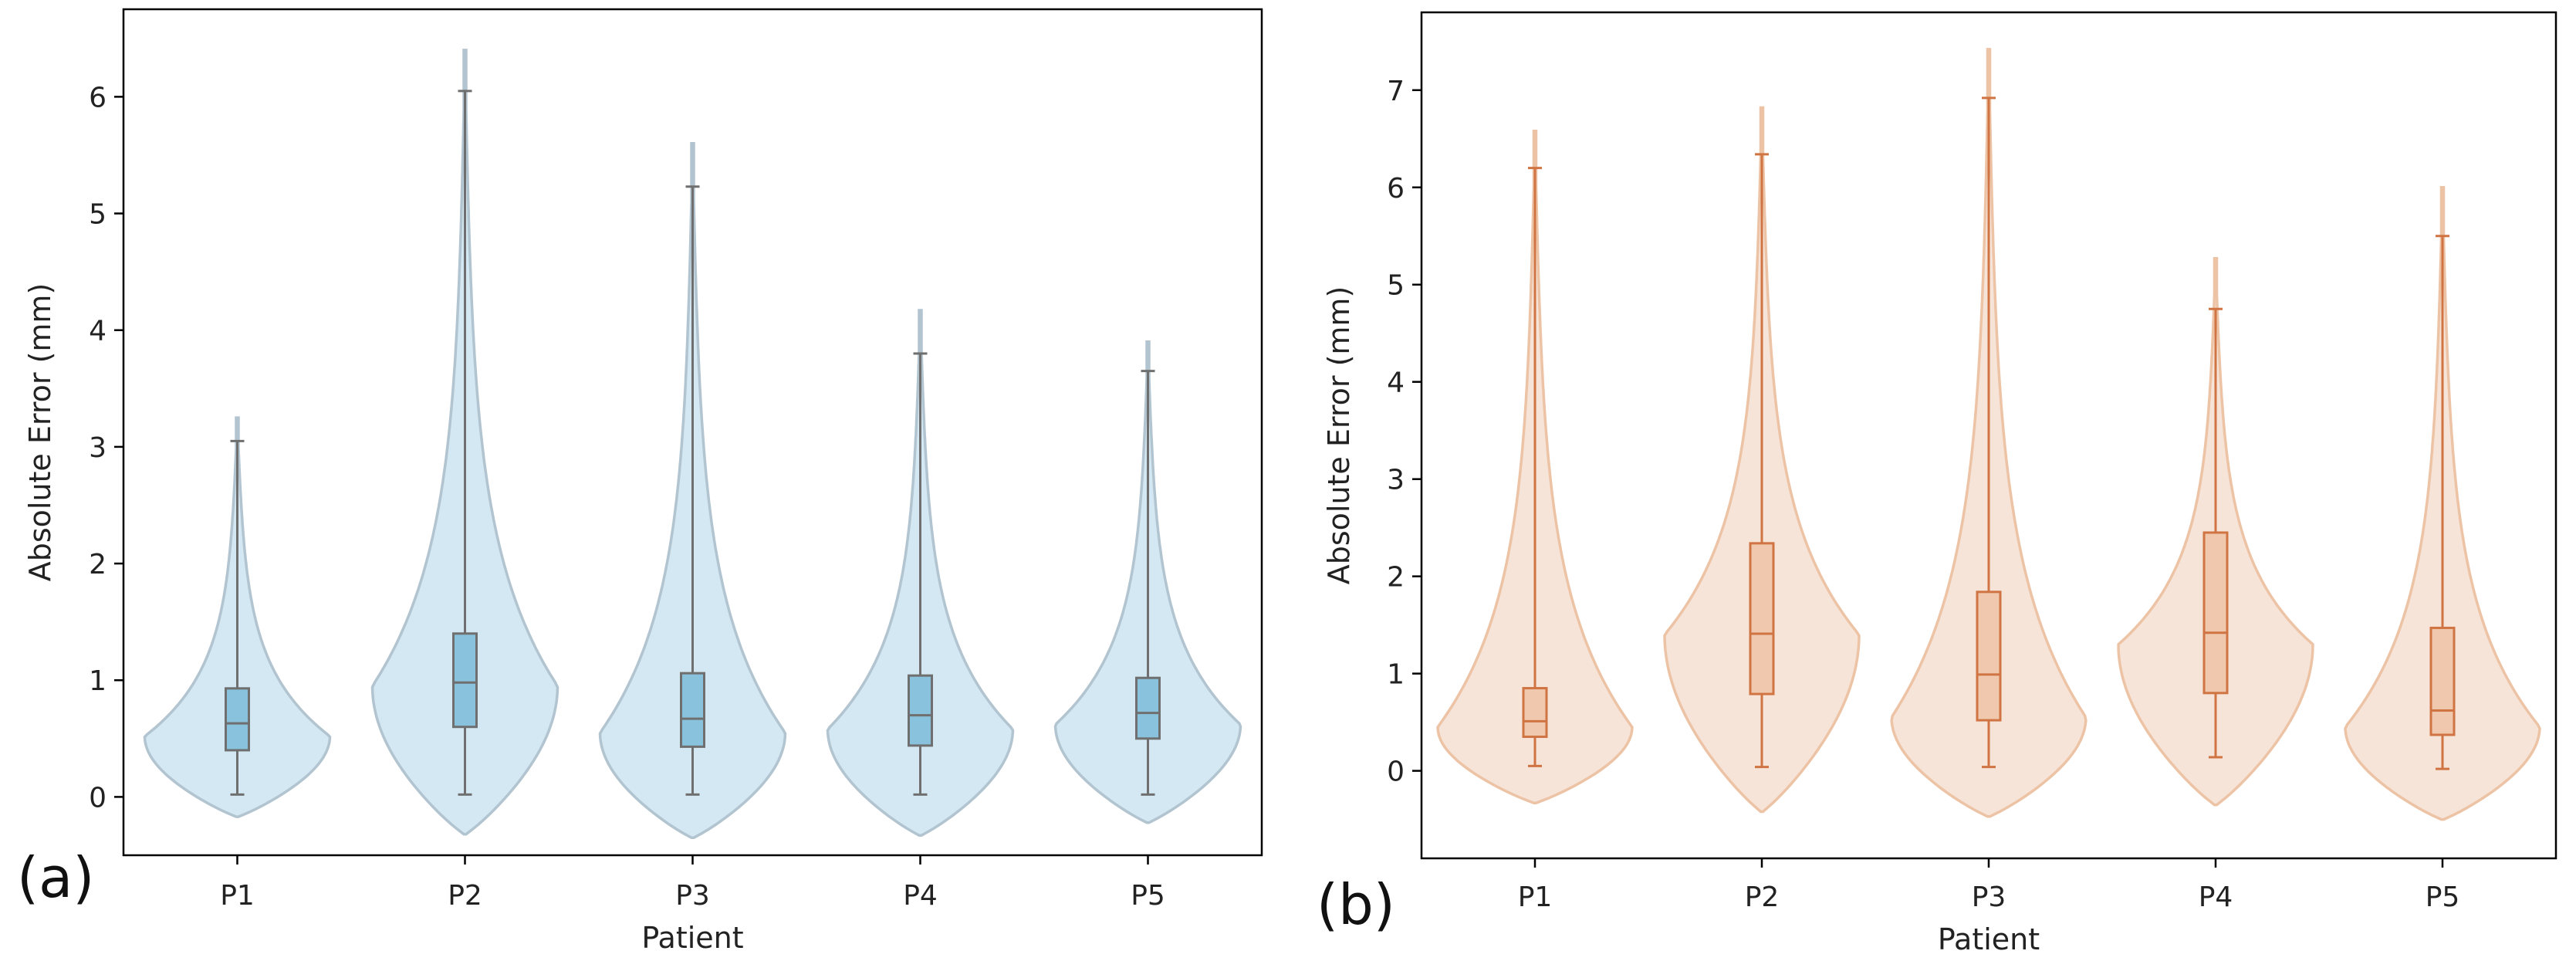  I want to click on panel-label: (b), so click(1356, 905).